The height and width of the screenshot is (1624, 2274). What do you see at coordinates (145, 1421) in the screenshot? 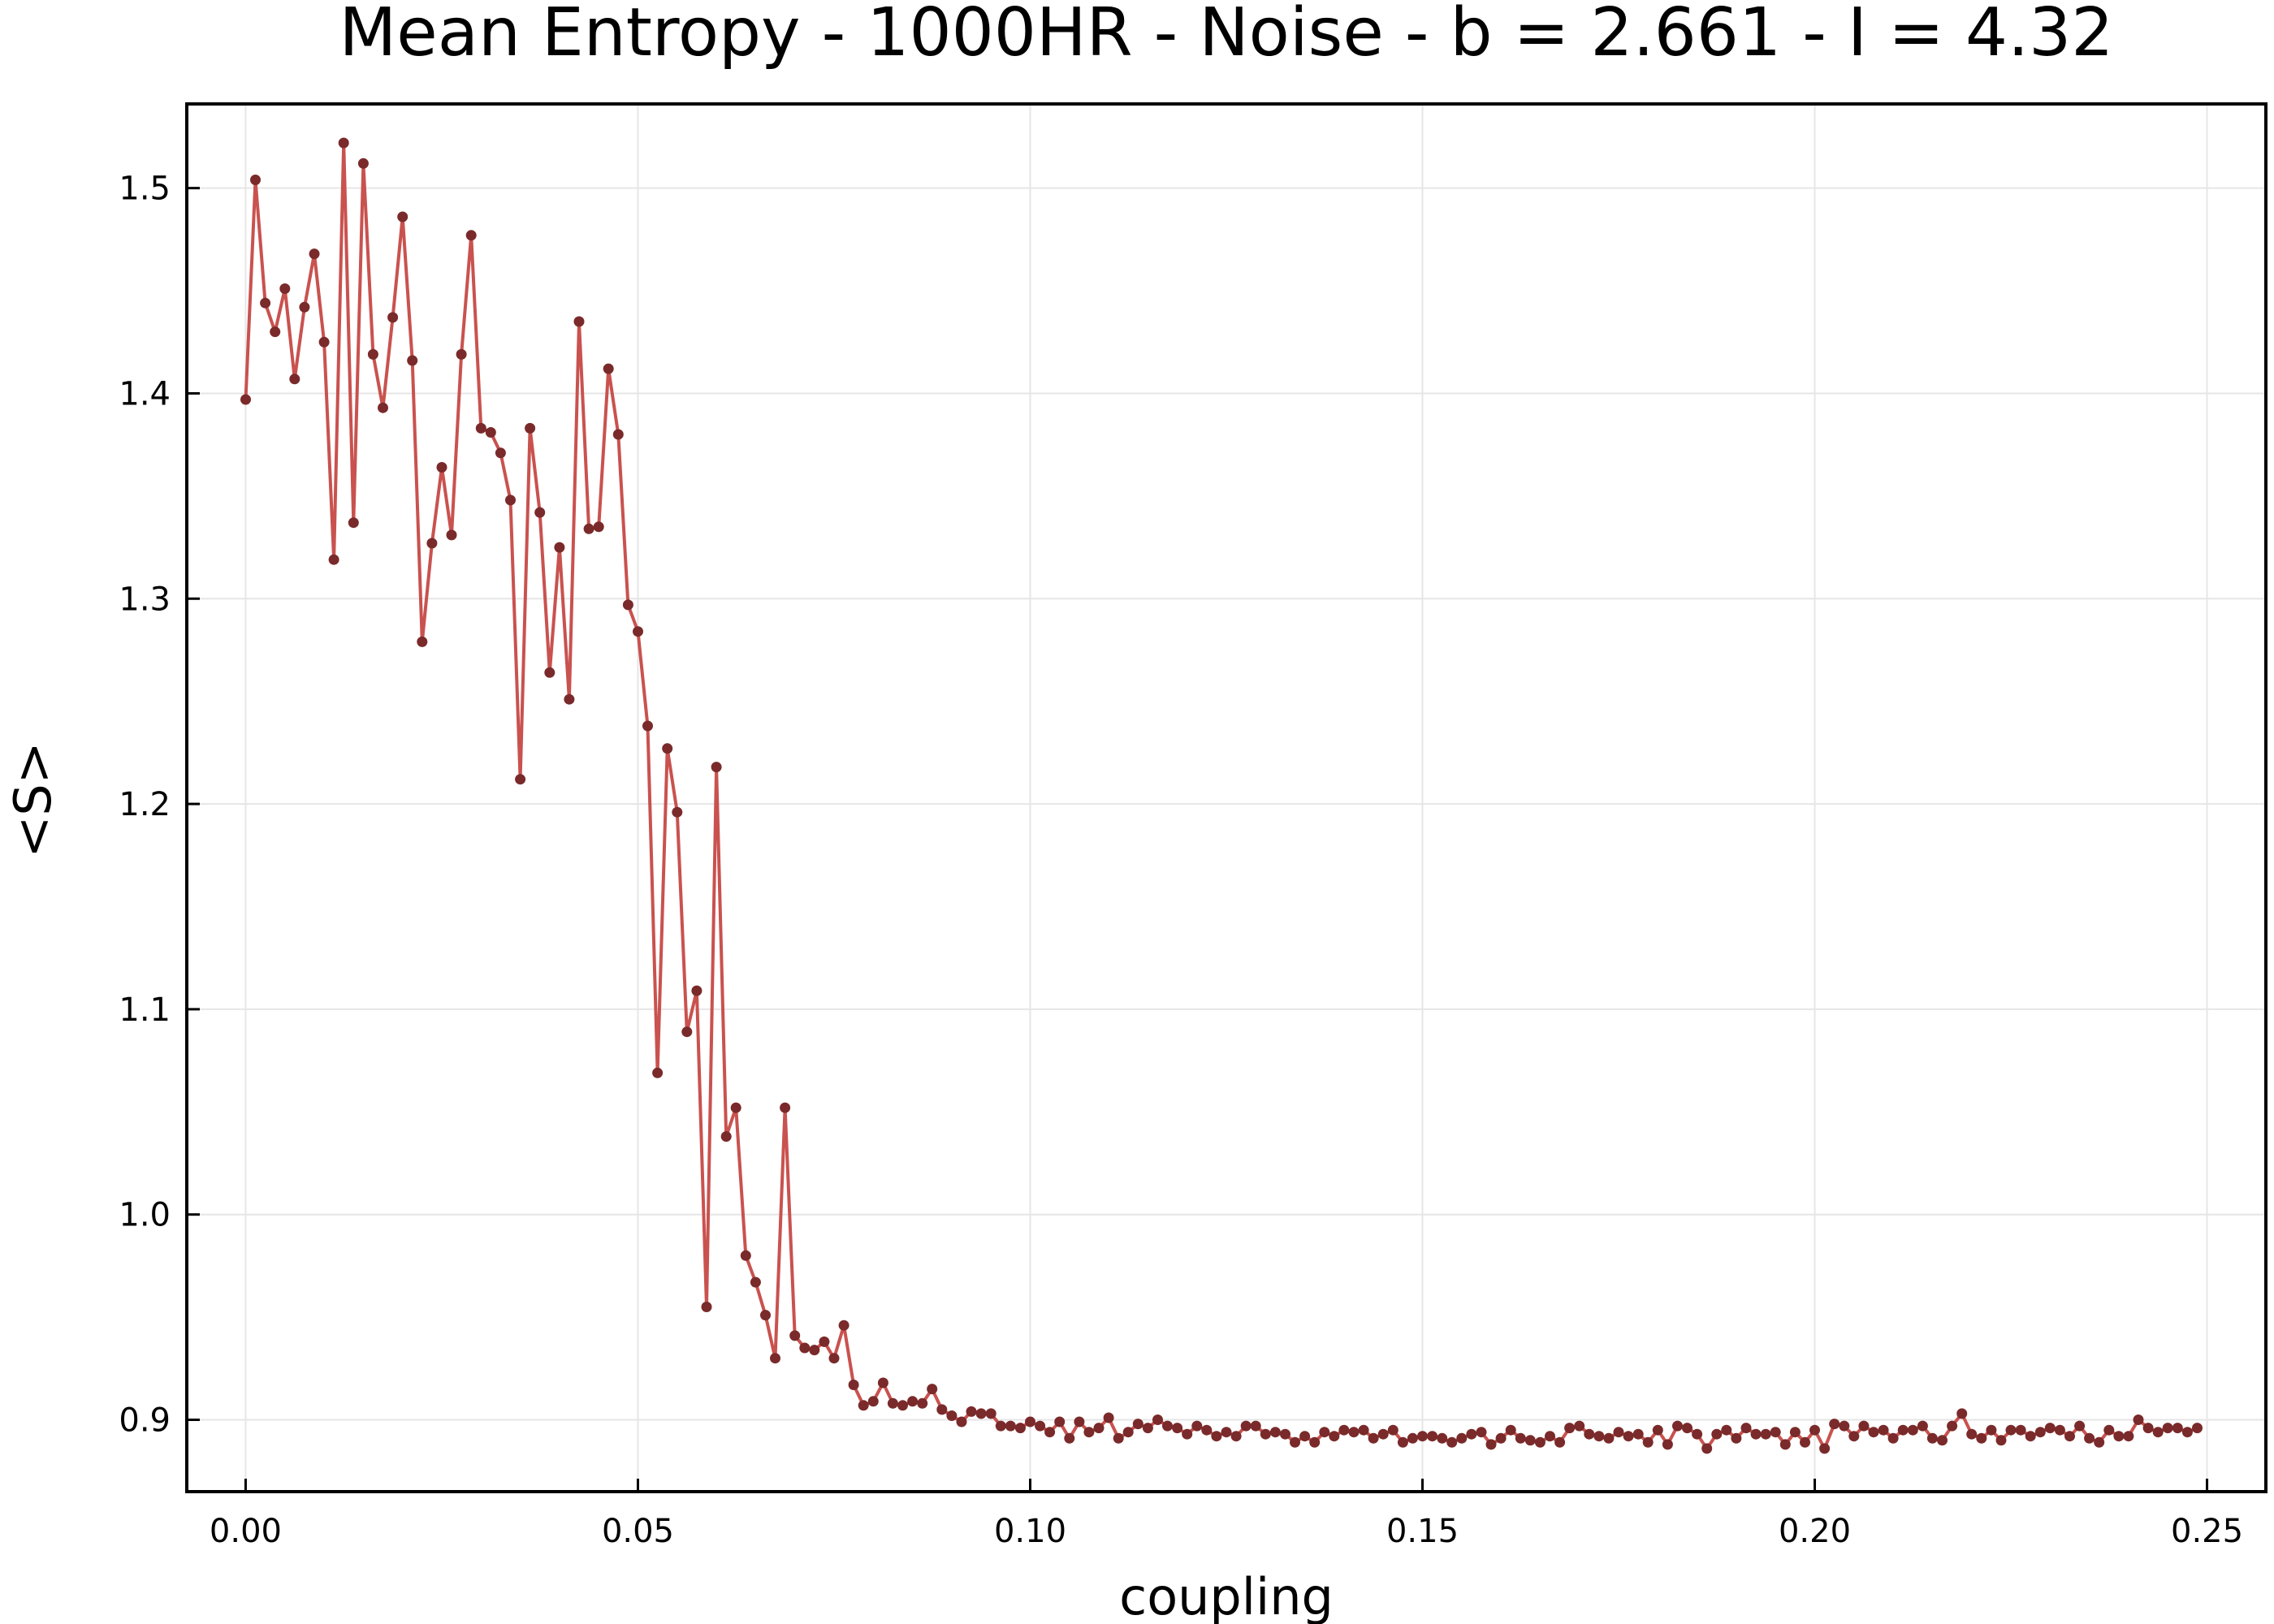
I see `y-tick-label: 0.9` at bounding box center [145, 1421].